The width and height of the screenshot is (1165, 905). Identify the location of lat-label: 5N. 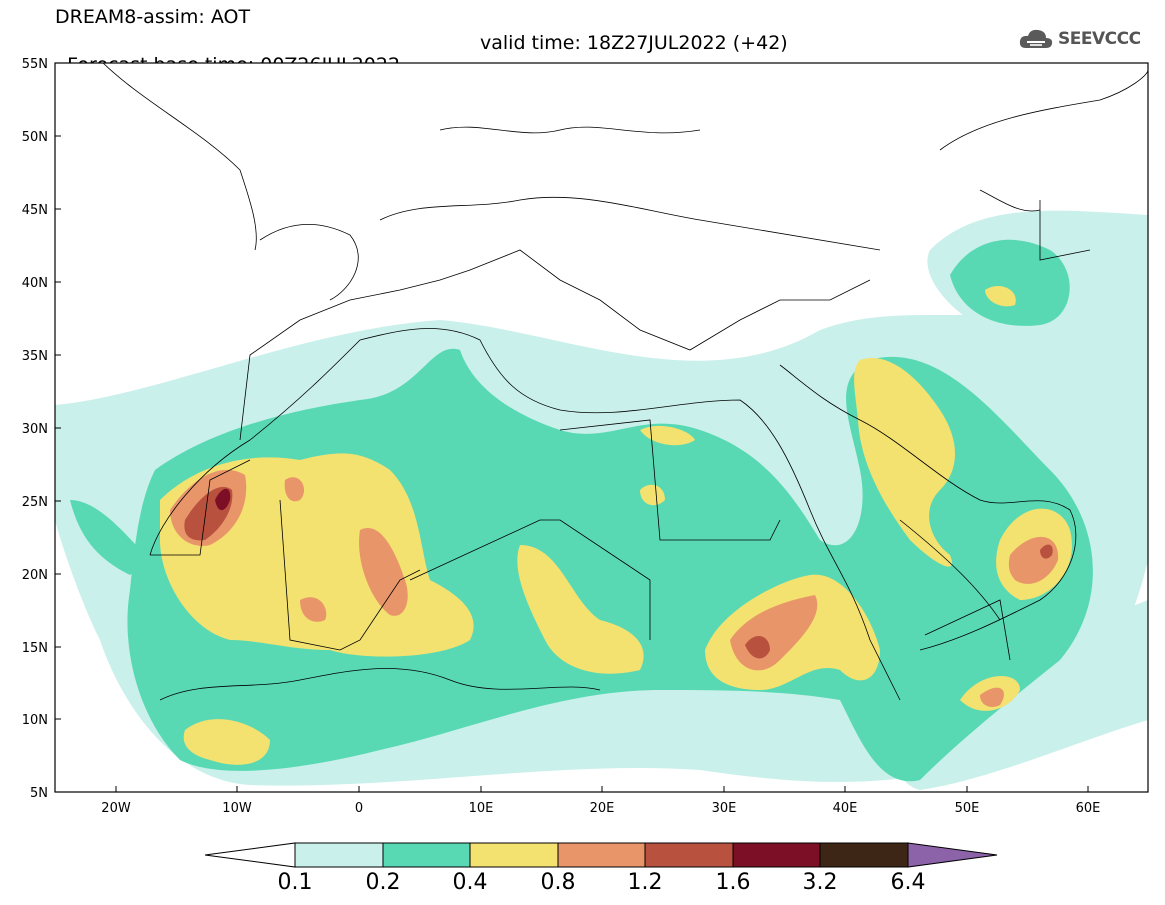
(39, 793).